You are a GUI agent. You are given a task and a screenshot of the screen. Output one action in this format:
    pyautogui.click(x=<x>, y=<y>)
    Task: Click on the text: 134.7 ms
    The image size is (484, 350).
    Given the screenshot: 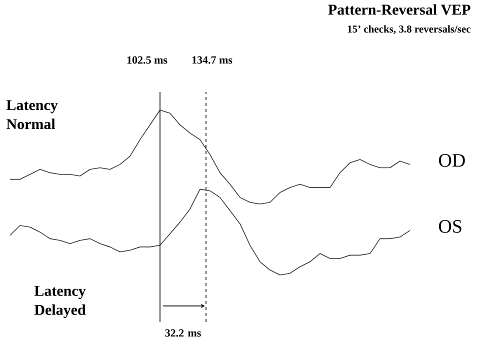 What is the action you would take?
    pyautogui.click(x=212, y=60)
    